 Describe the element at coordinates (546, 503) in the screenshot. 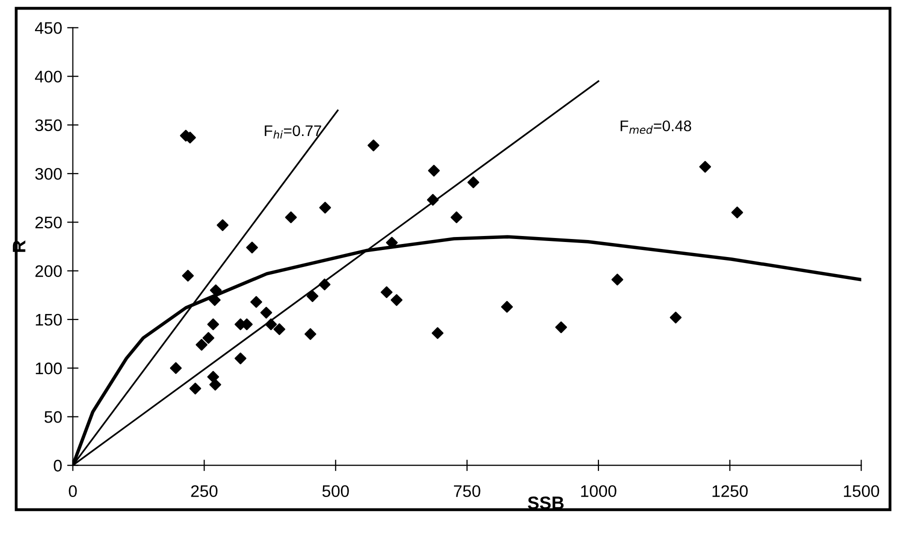

I see `x-axis-title: SSB` at that location.